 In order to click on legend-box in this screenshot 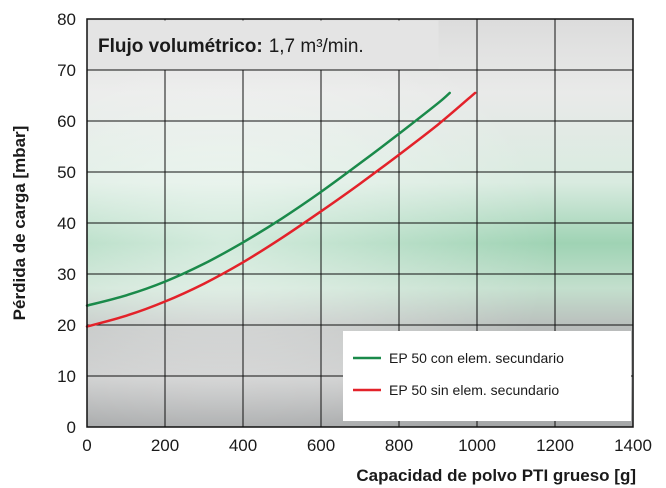, I will do `click(487, 376)`.